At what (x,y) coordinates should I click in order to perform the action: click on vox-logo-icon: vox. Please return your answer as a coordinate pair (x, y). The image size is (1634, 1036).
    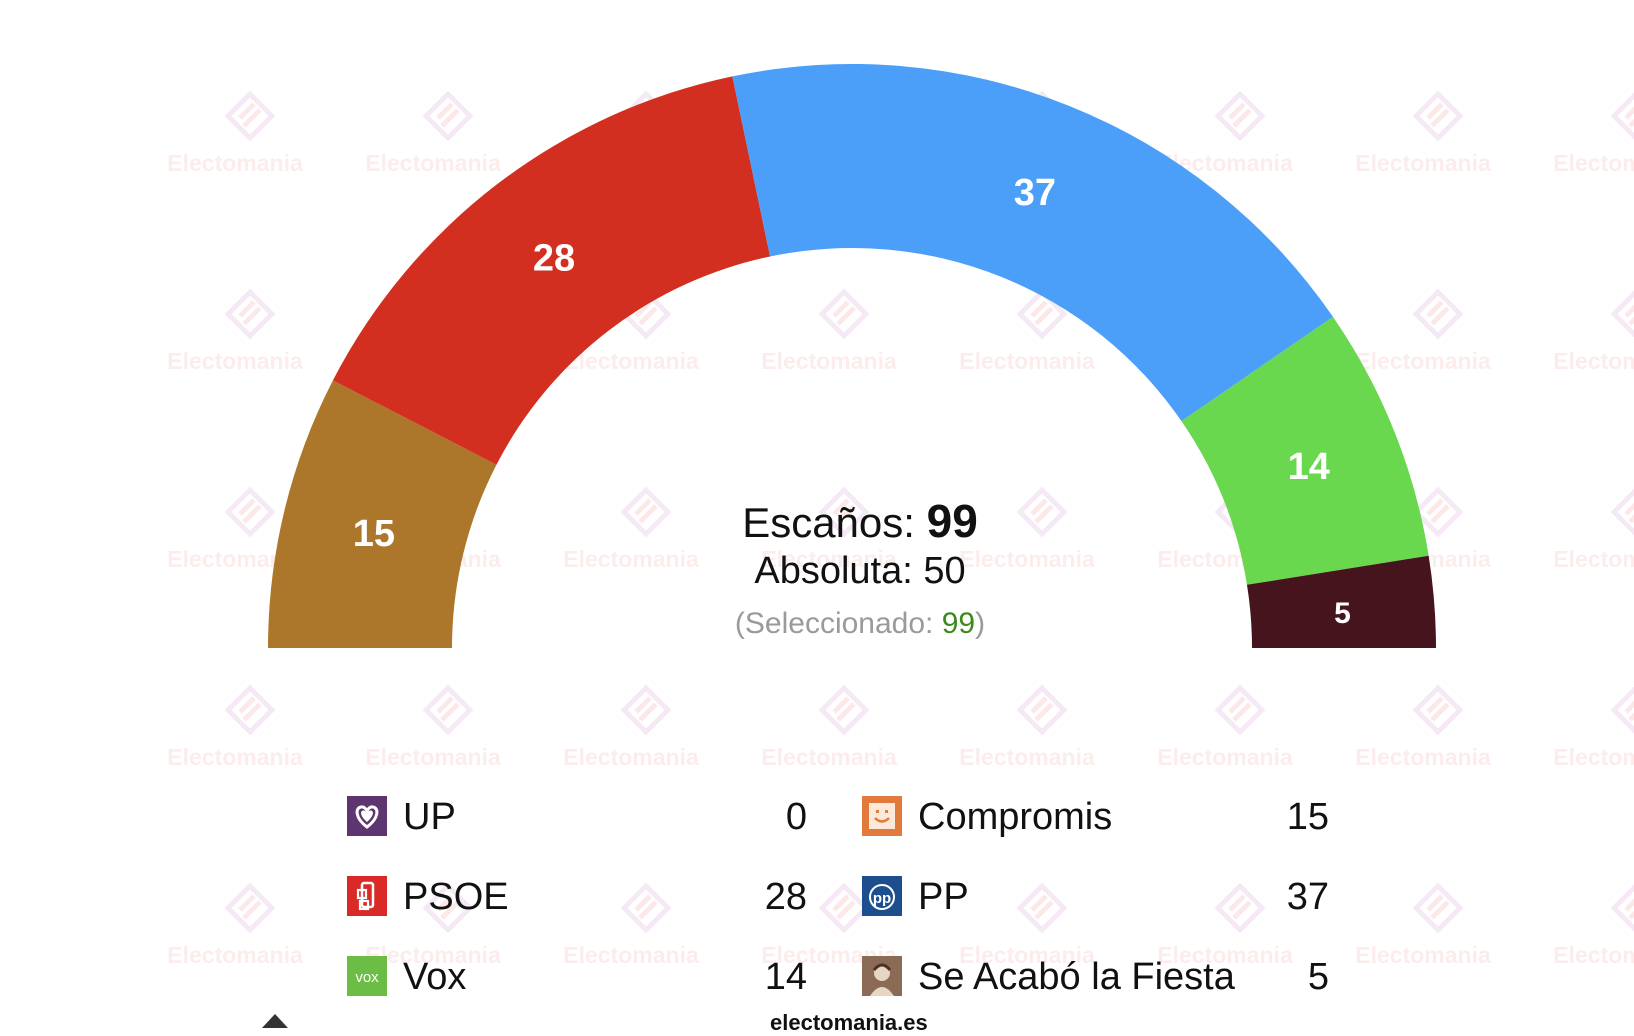
    Looking at the image, I should click on (367, 976).